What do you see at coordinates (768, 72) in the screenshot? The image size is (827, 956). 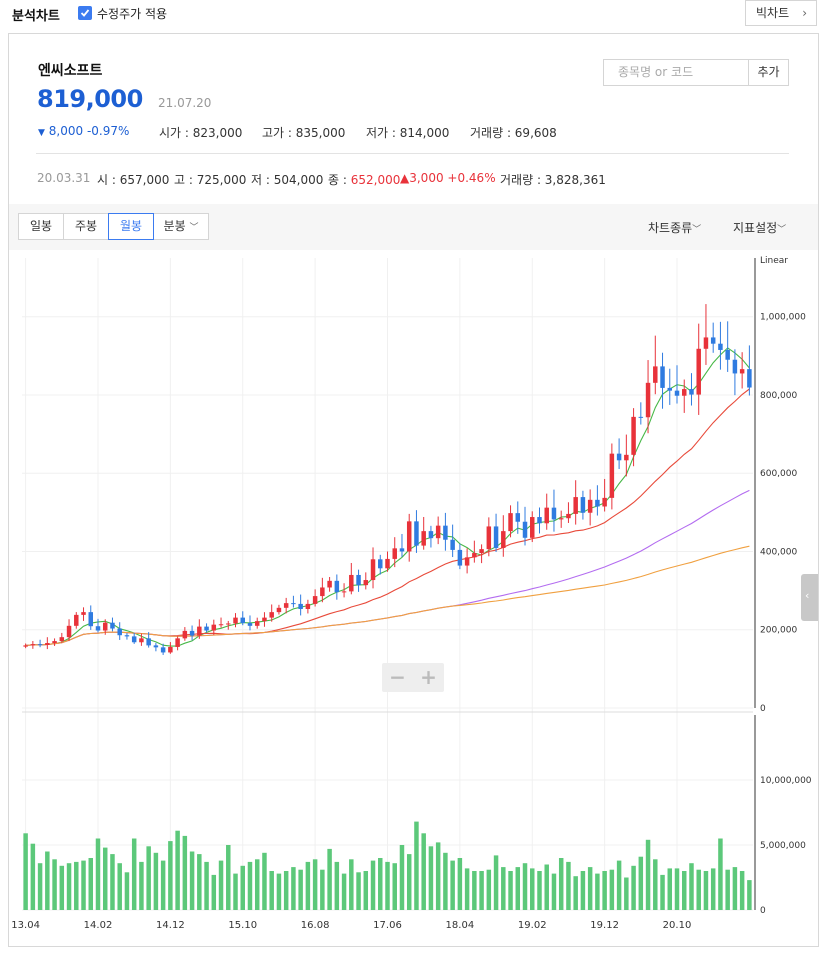 I see `add-button: 추가` at bounding box center [768, 72].